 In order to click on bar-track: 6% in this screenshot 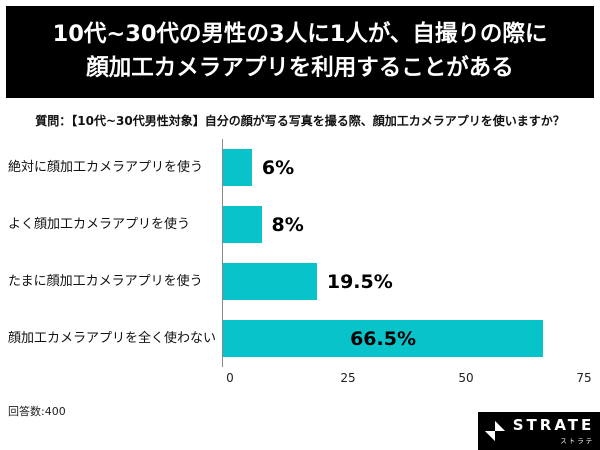, I will do `click(403, 167)`.